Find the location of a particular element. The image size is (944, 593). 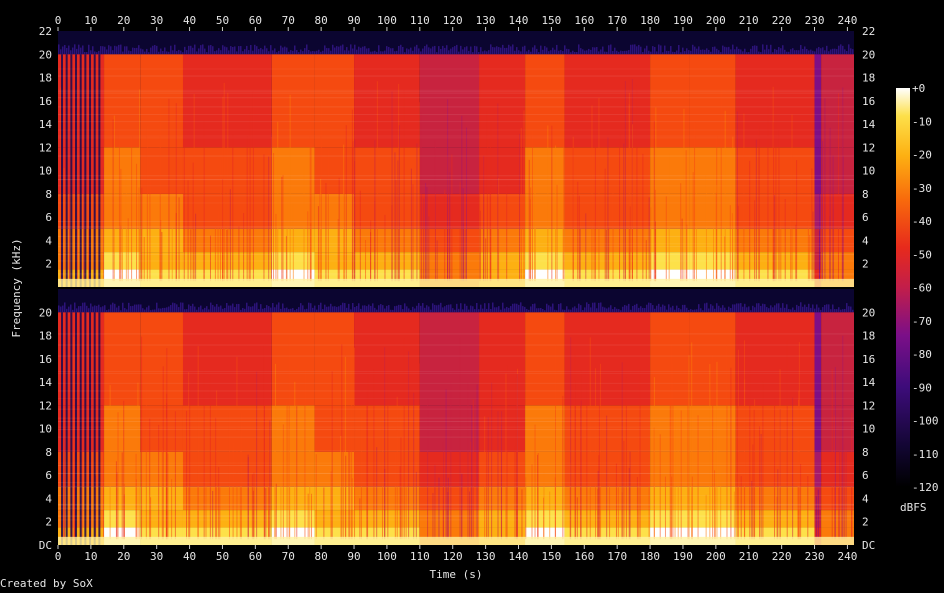

colorbar-tick-label: -30 is located at coordinates (922, 188).